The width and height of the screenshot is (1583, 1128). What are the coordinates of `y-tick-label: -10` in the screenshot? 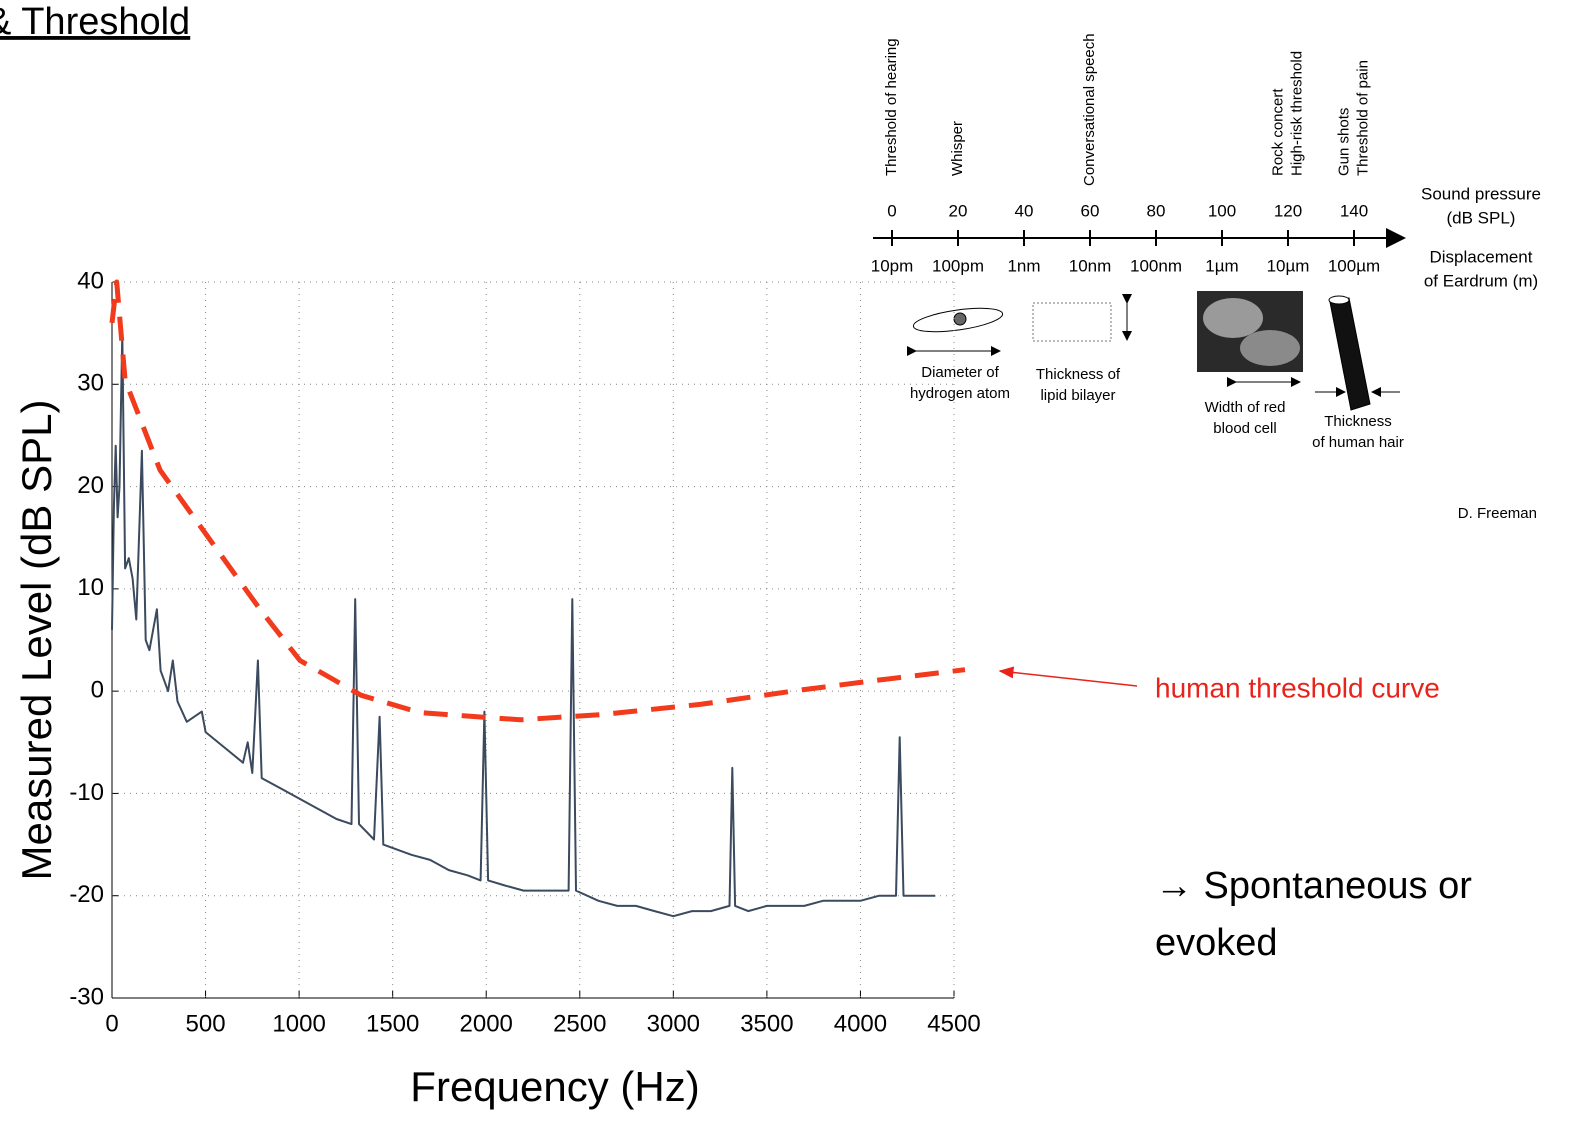 It's located at (86, 792).